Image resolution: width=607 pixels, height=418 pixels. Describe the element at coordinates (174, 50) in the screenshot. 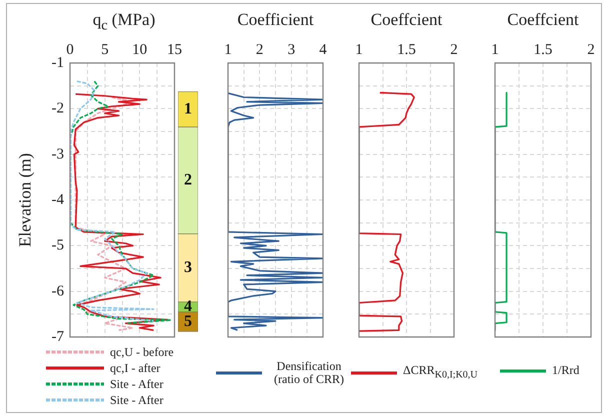

I see `x-tick-label: 15` at that location.